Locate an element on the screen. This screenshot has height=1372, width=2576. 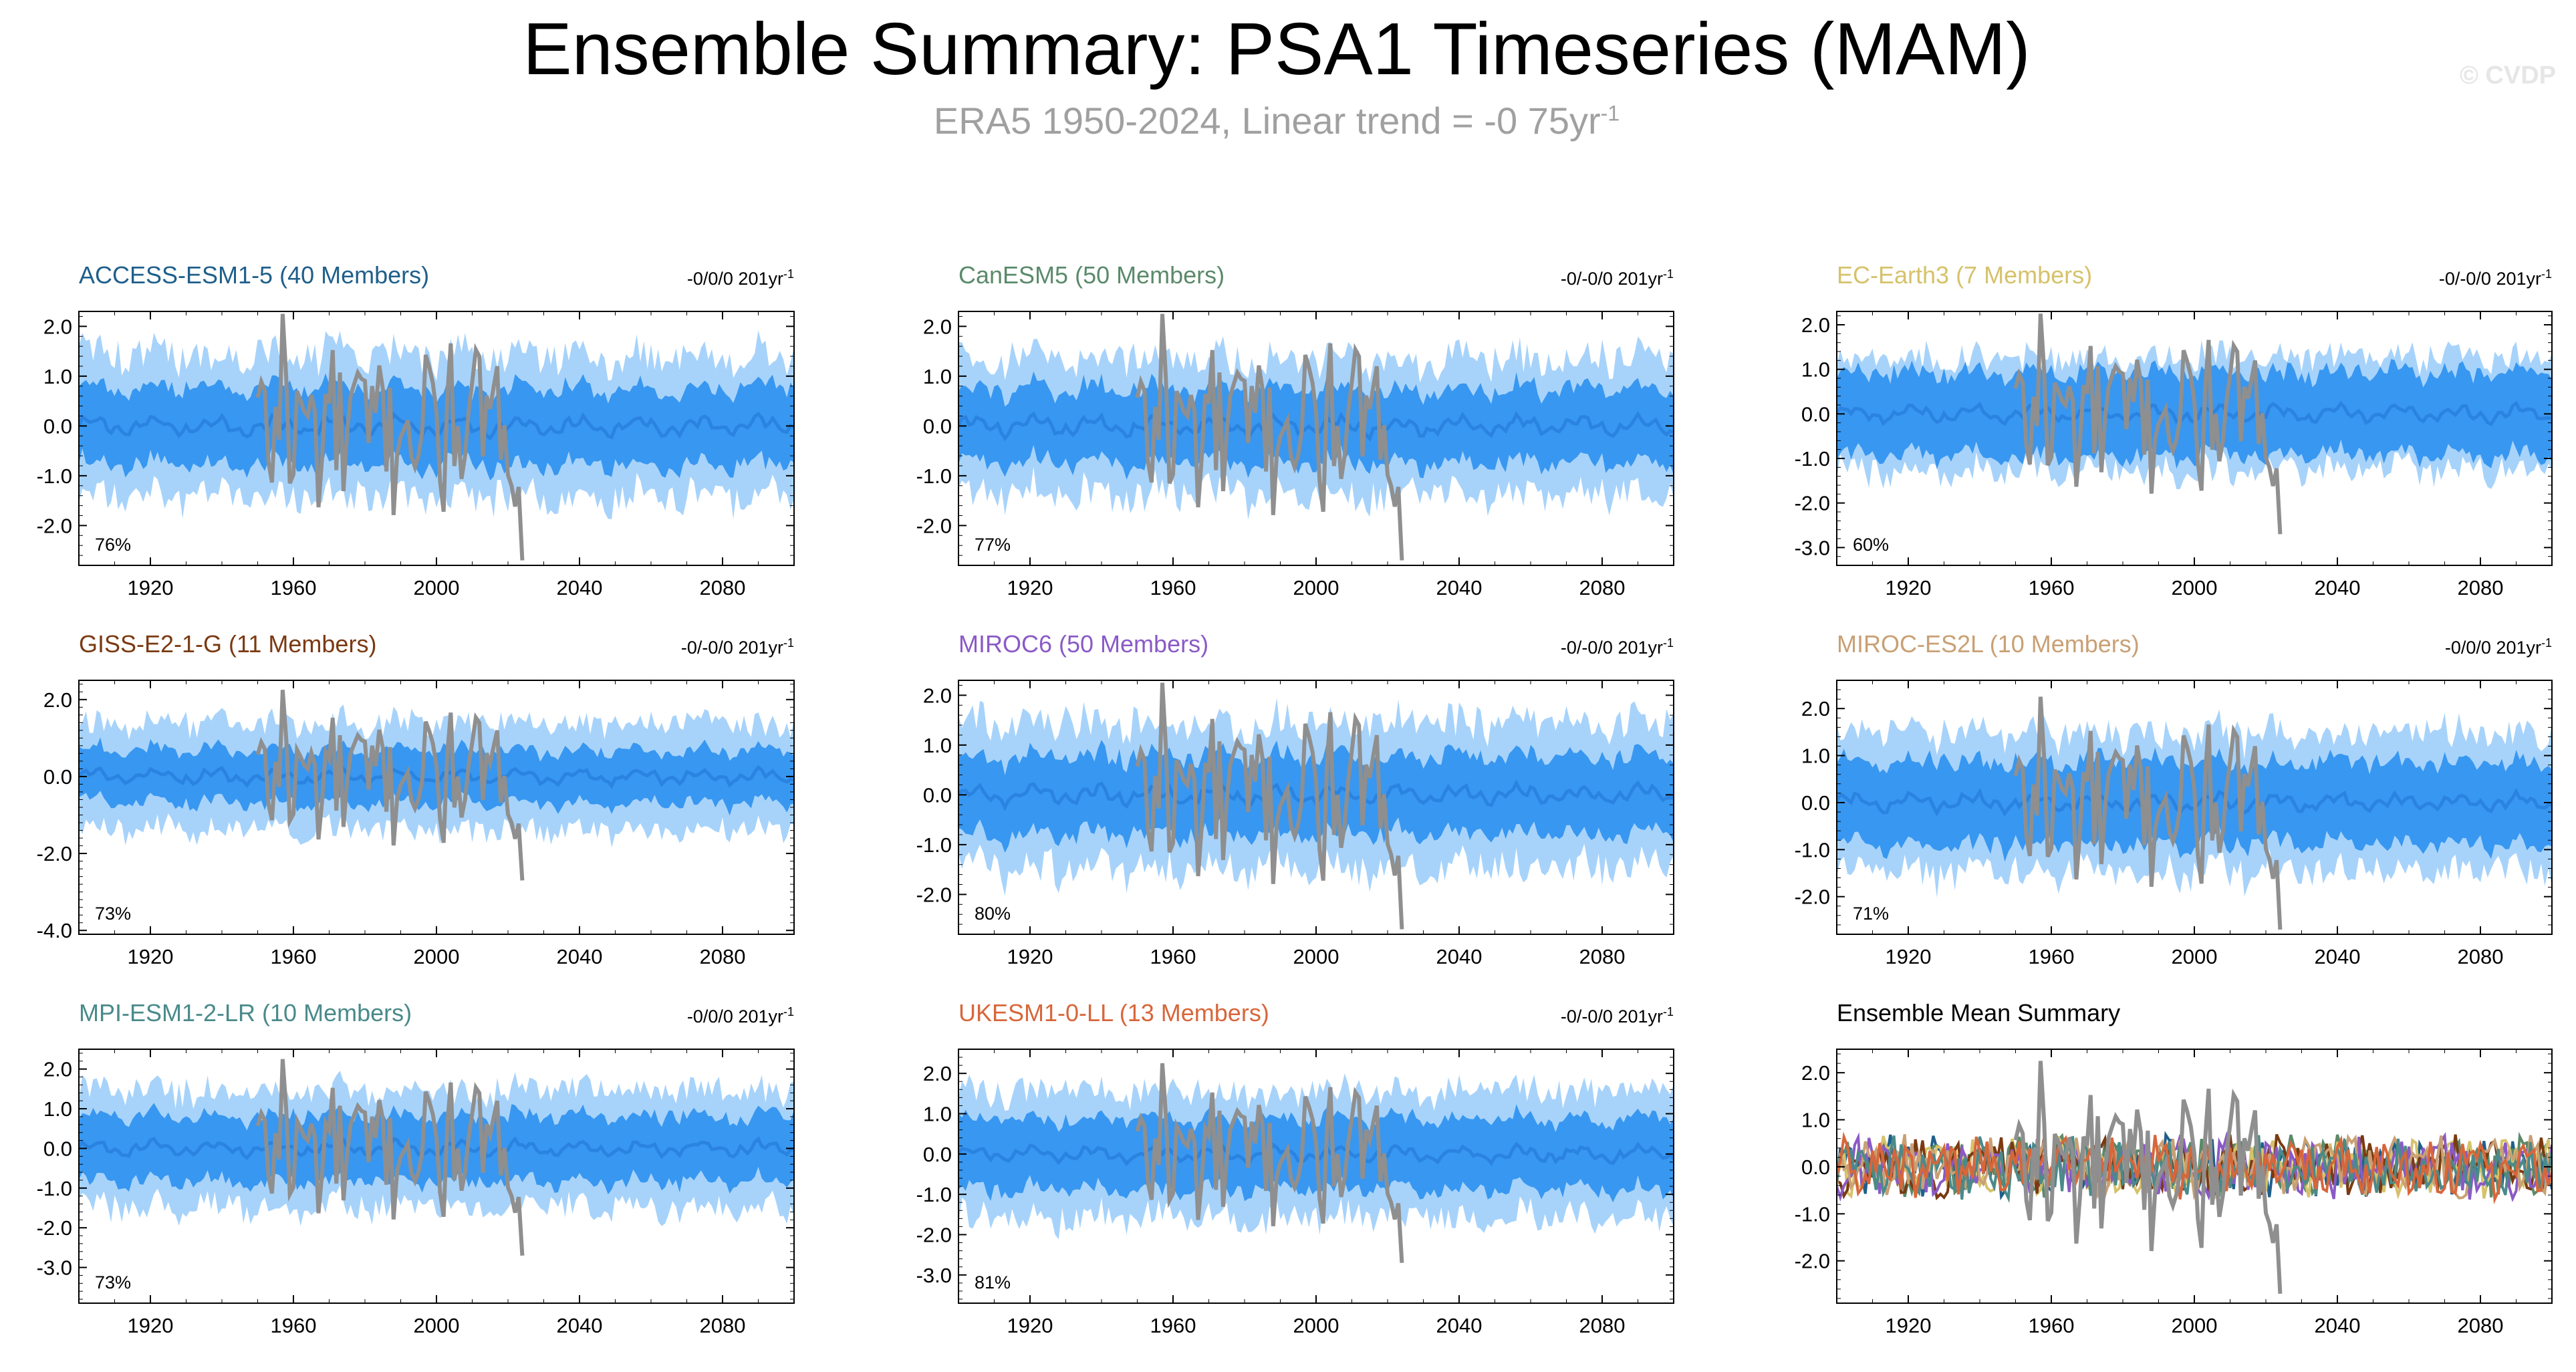
trend-value: -0/-0/0 201yr is located at coordinates (2490, 279).